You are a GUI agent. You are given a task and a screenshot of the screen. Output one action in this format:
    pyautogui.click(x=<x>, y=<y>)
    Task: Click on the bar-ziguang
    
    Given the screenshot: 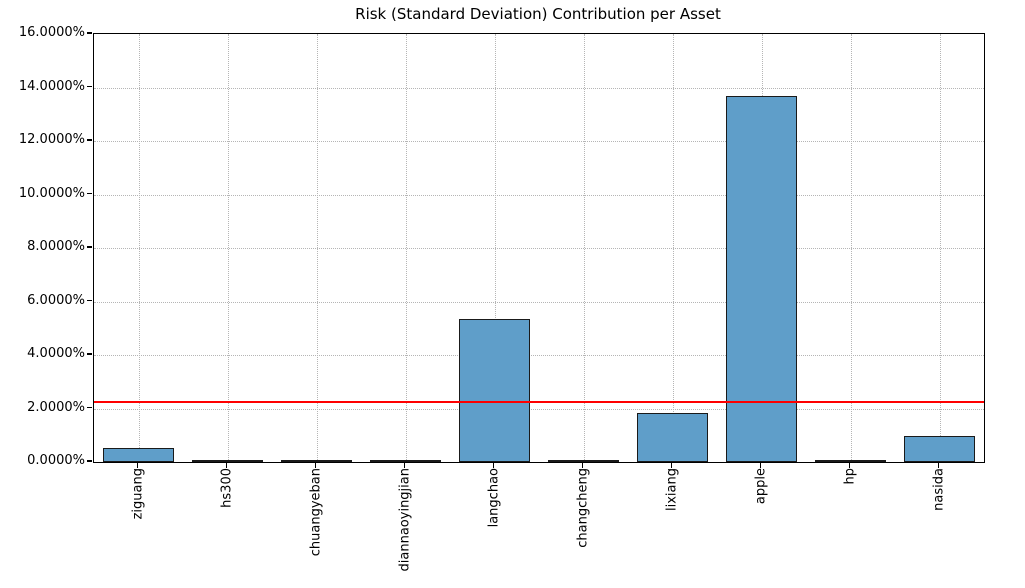 What is the action you would take?
    pyautogui.click(x=138, y=455)
    